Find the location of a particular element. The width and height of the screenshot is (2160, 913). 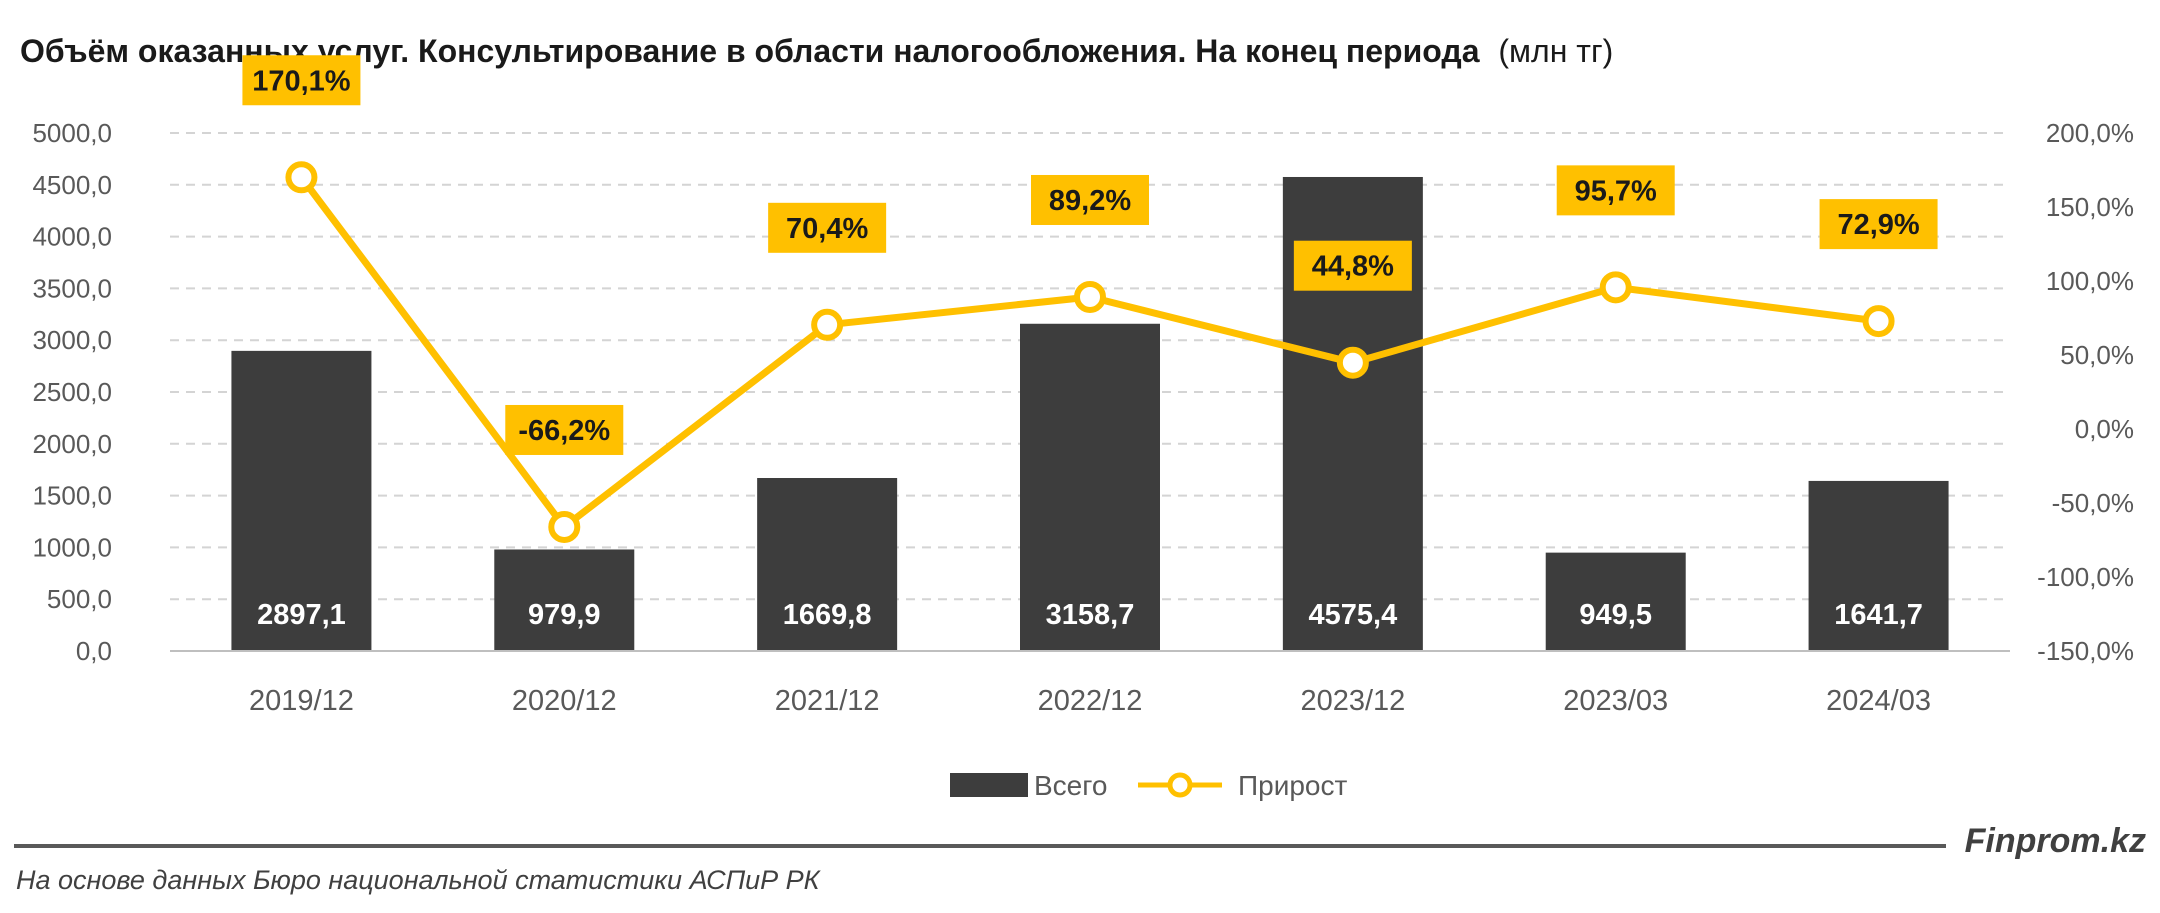

growth-label: -66,2% is located at coordinates (564, 431).